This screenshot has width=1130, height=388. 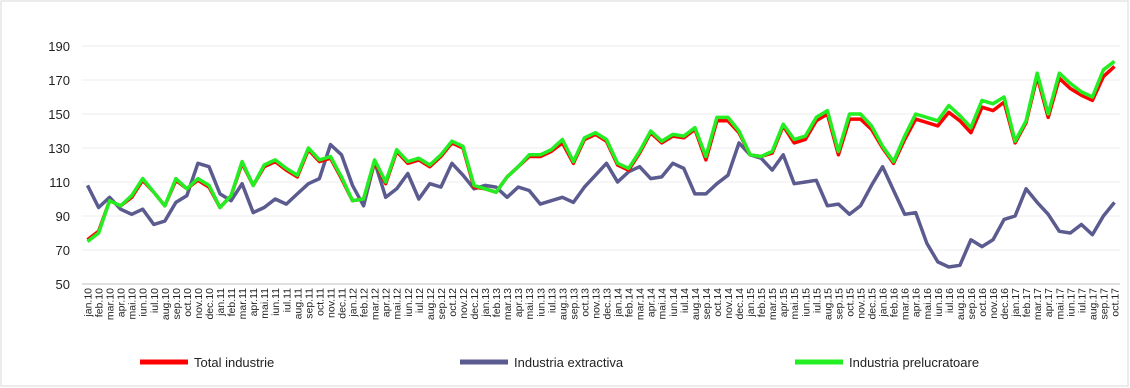 I want to click on x-tick-label: iul.16, so click(x=950, y=300).